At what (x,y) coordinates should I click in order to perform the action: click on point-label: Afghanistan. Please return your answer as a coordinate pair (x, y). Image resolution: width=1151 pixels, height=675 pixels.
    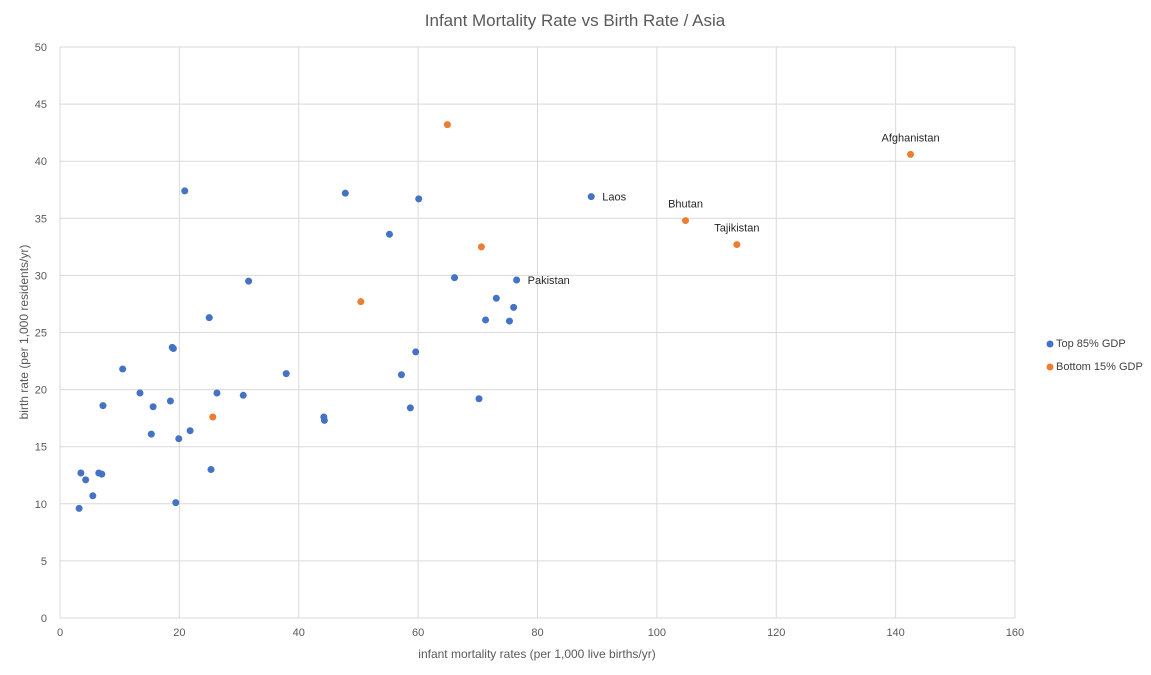
    Looking at the image, I should click on (910, 138).